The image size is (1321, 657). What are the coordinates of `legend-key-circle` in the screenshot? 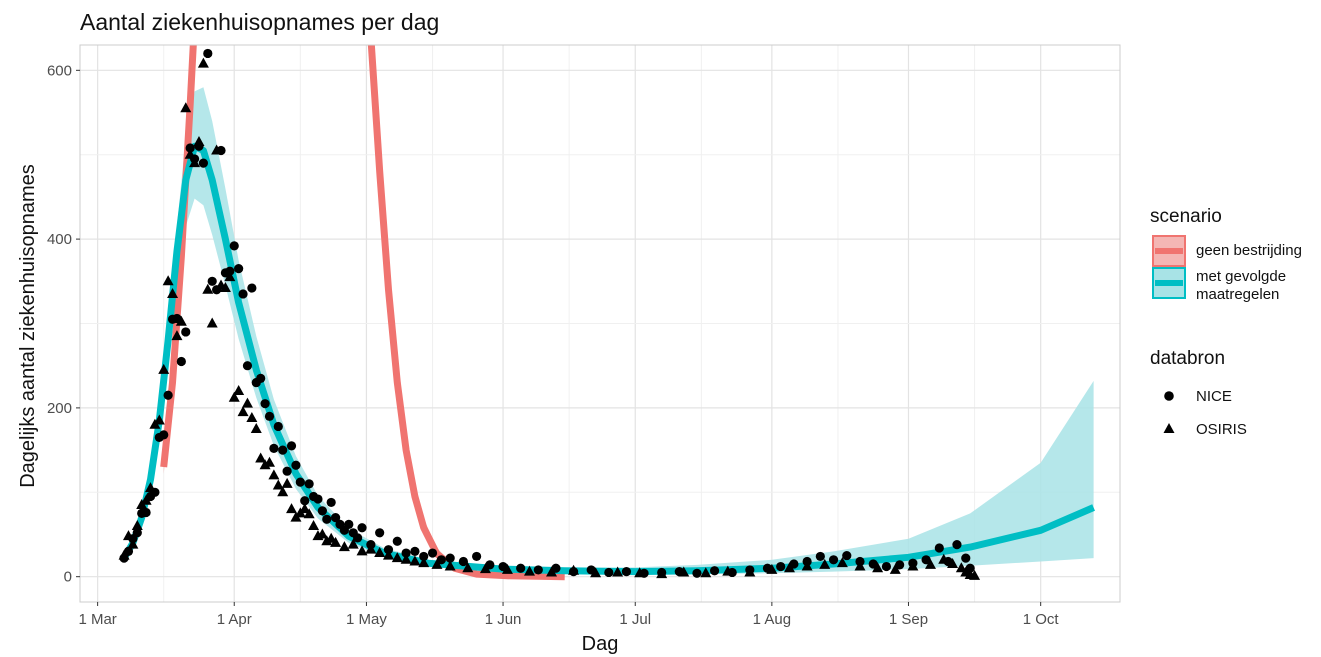 It's located at (1169, 396).